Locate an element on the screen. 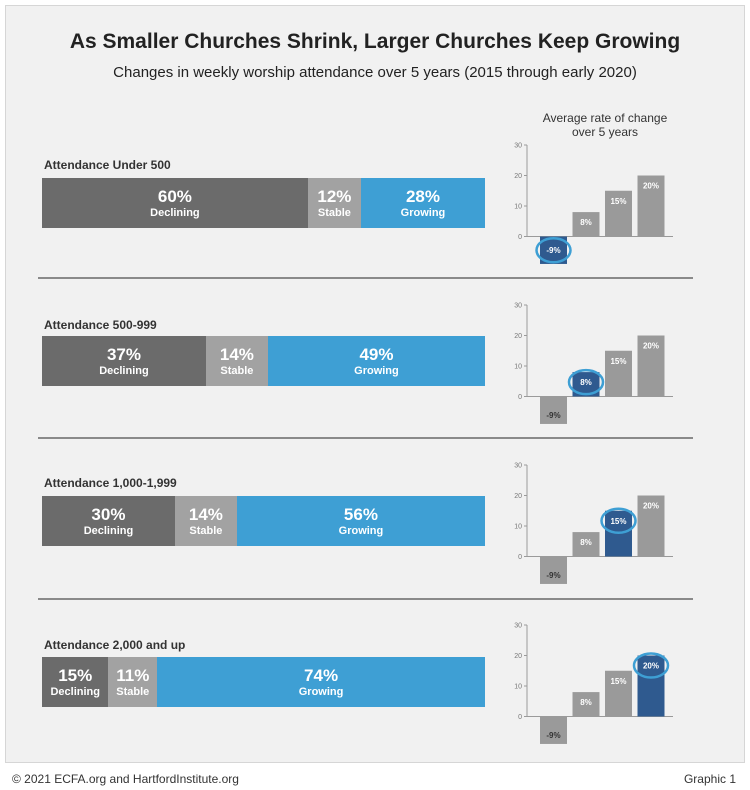  segment-value-label: 56% is located at coordinates (360, 514).